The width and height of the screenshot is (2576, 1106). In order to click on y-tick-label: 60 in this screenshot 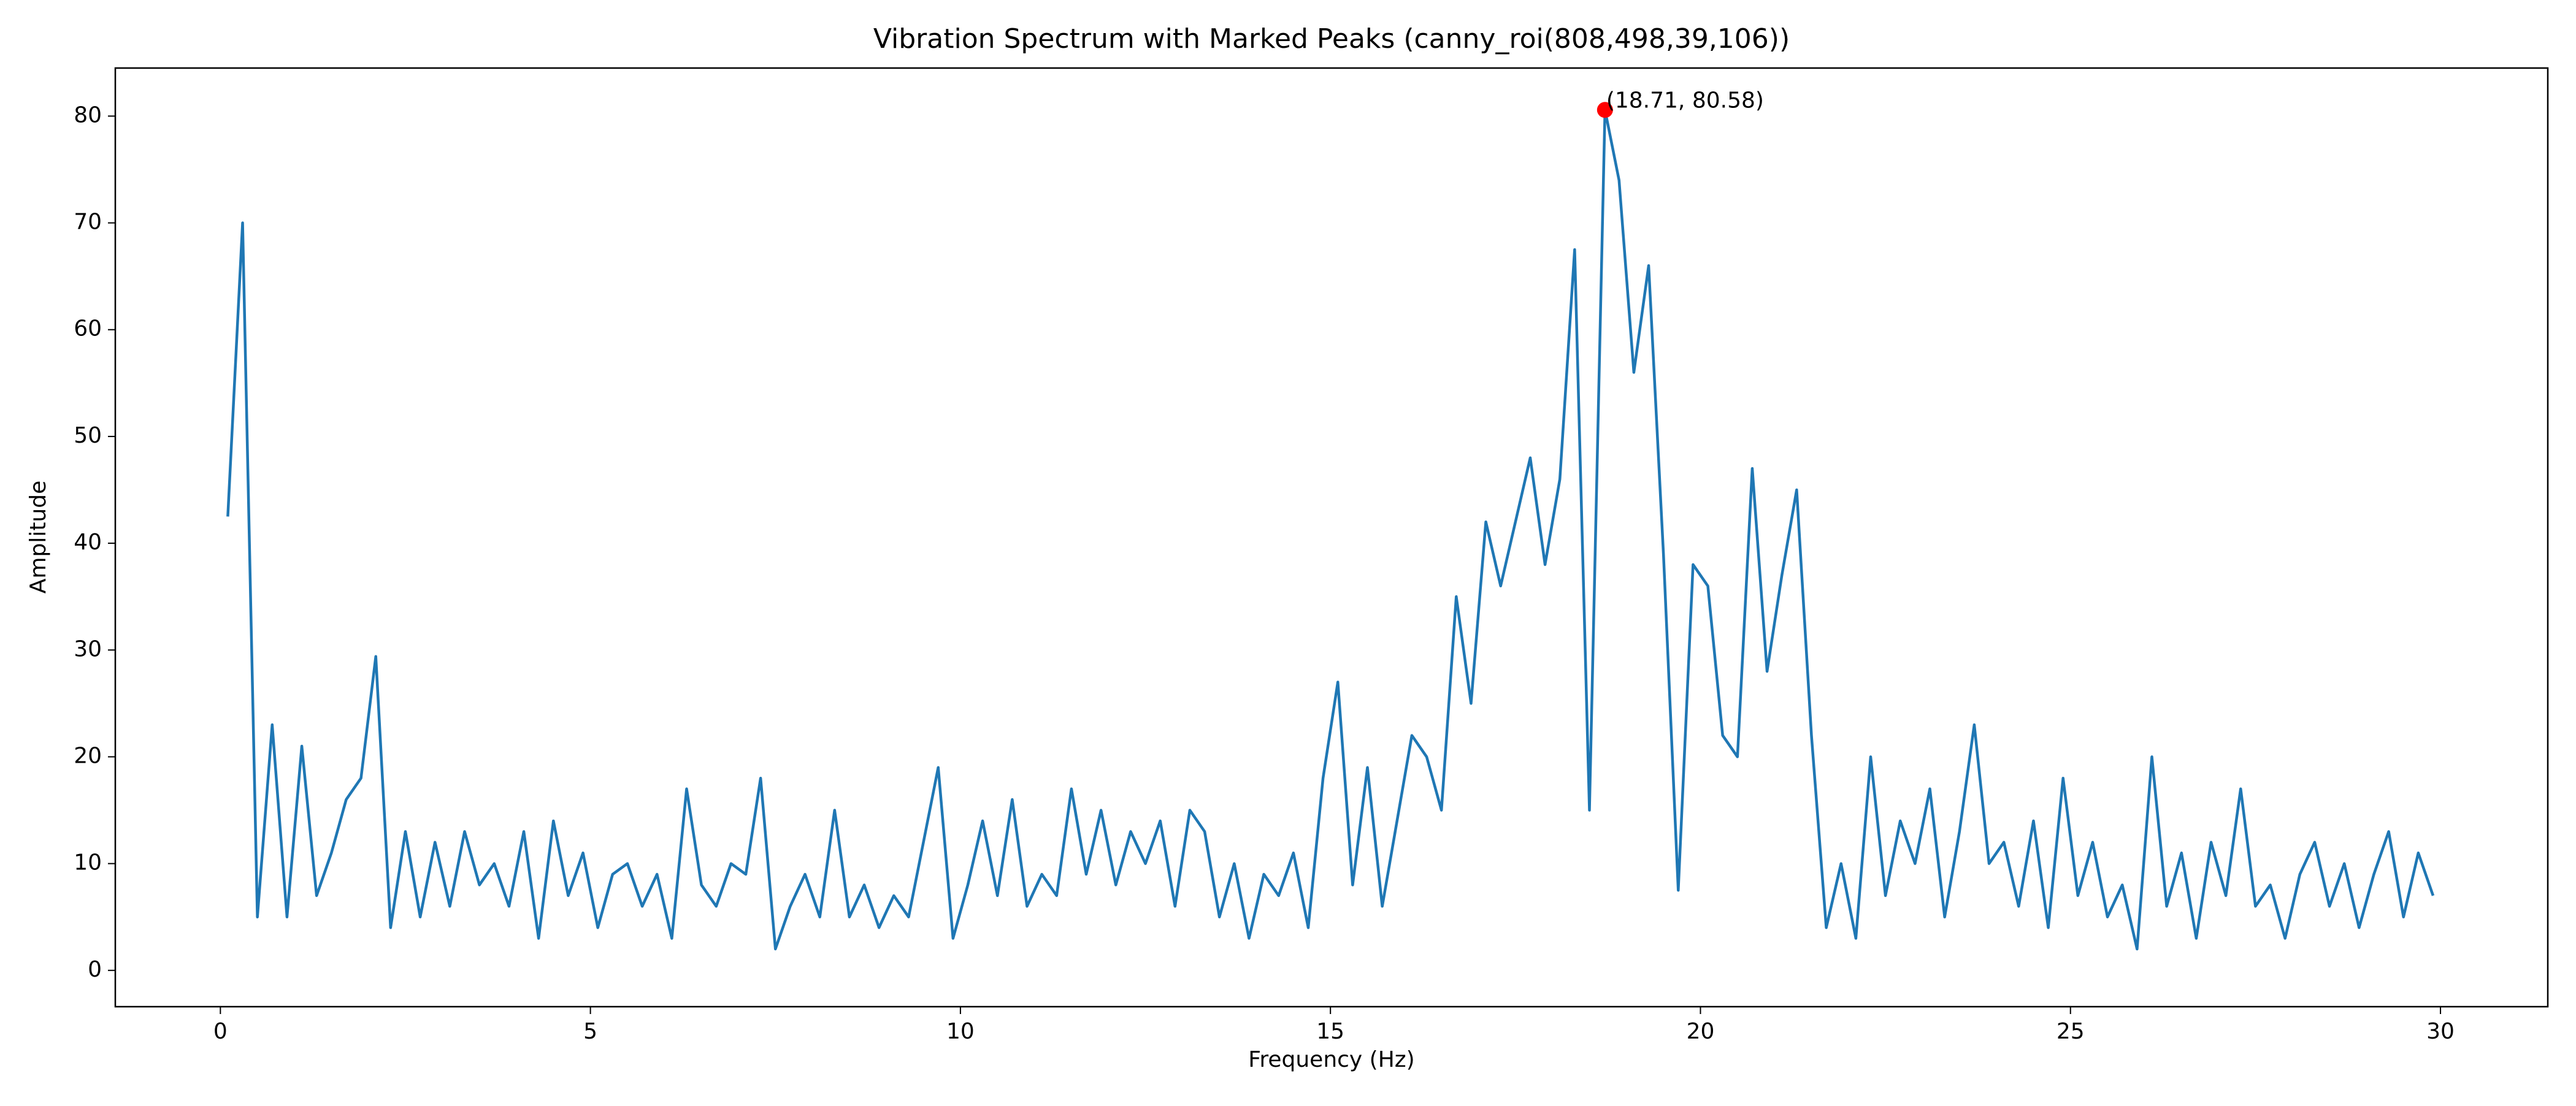, I will do `click(88, 328)`.